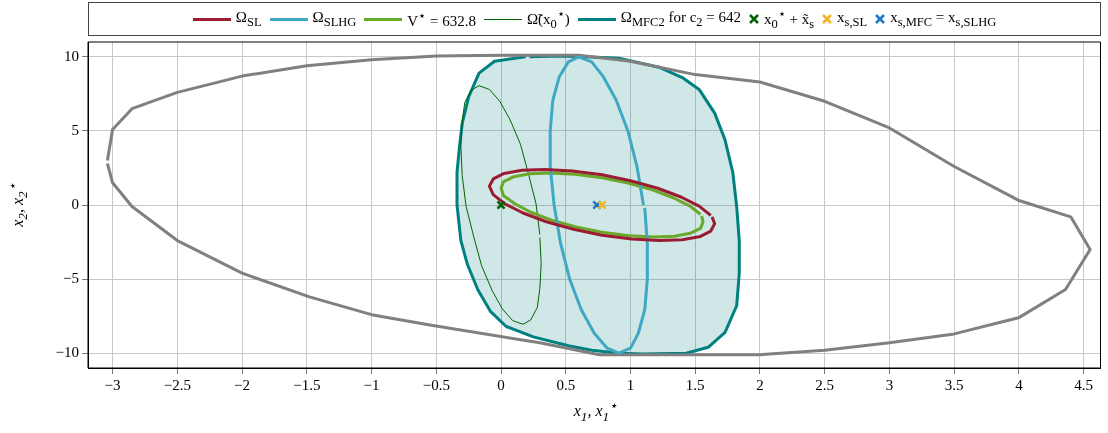 The image size is (1108, 433). I want to click on x-tick-label: −1.5, so click(307, 384).